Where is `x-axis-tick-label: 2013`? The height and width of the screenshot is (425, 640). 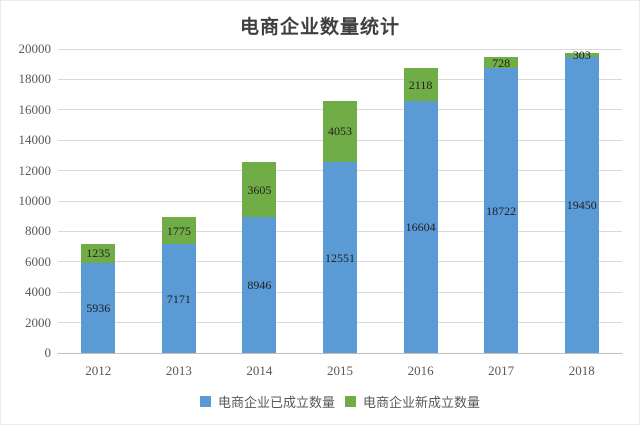
x-axis-tick-label: 2013 is located at coordinates (178, 370).